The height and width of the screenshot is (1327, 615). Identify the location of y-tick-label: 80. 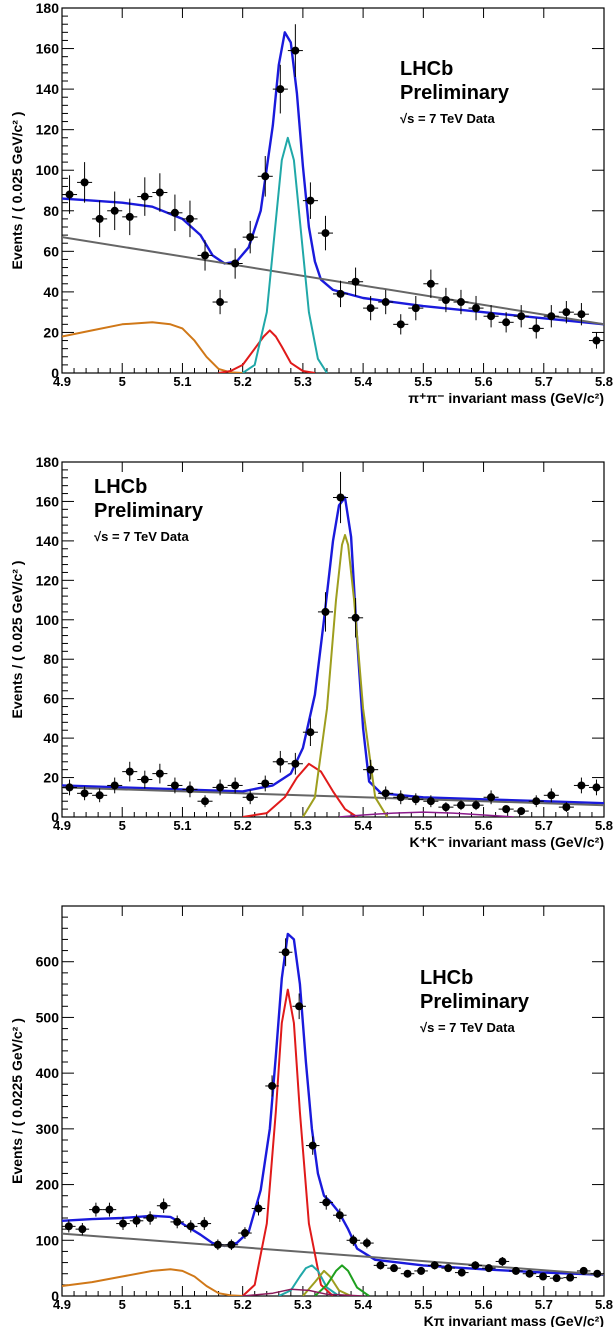
(51, 659).